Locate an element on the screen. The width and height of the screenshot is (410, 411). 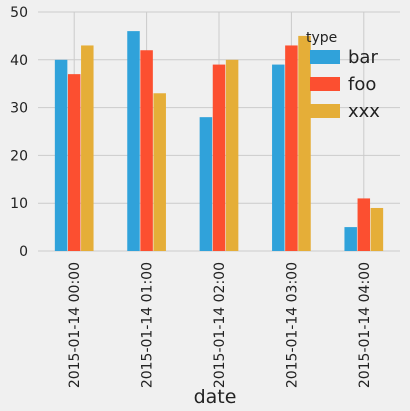
x-axis-label: date is located at coordinates (215, 397).